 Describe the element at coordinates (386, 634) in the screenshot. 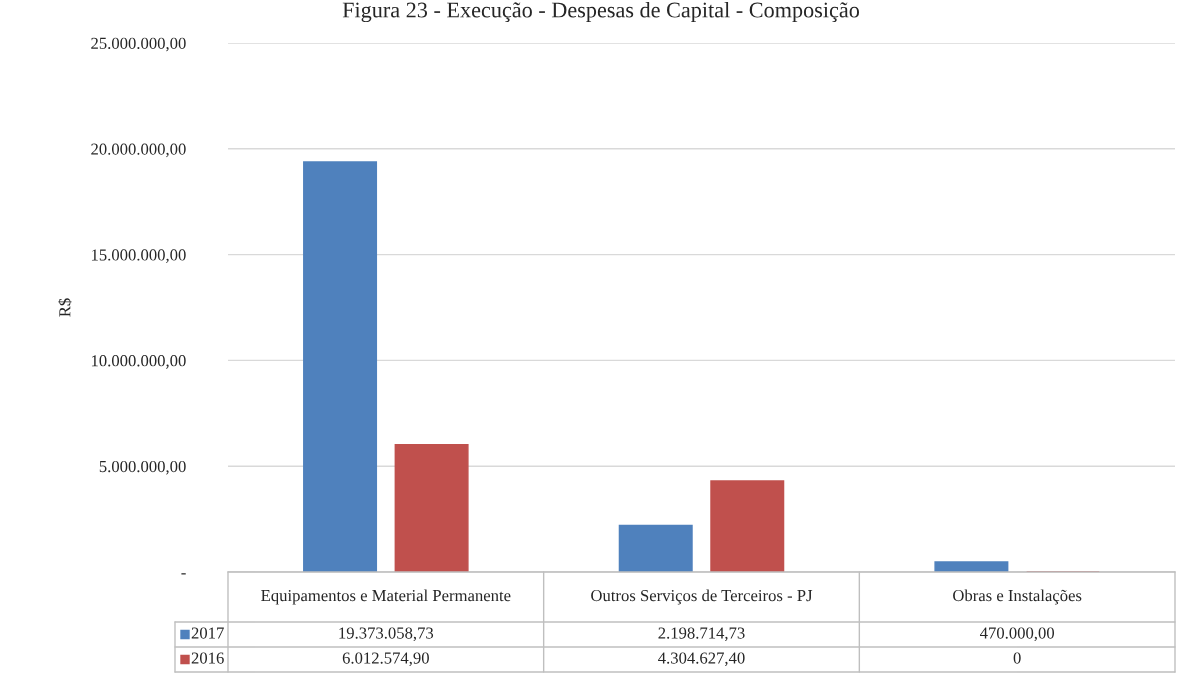

I see `data-label: 19.373.058,73` at that location.